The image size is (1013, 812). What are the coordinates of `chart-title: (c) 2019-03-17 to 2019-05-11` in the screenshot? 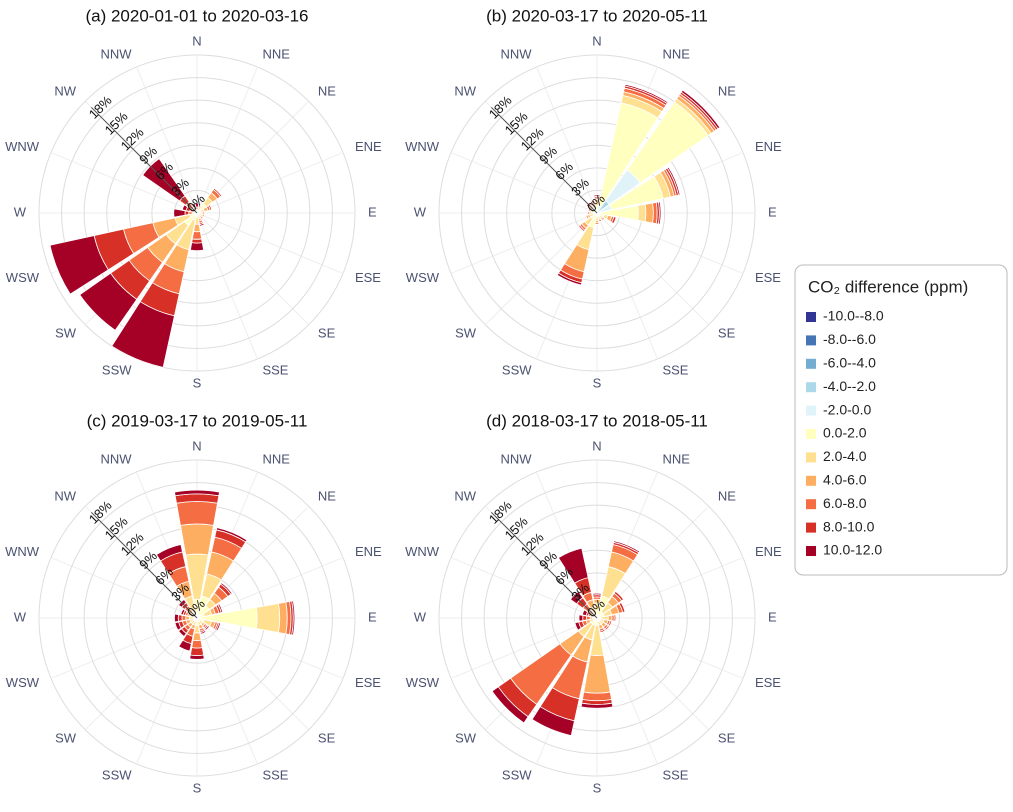 It's located at (197, 420).